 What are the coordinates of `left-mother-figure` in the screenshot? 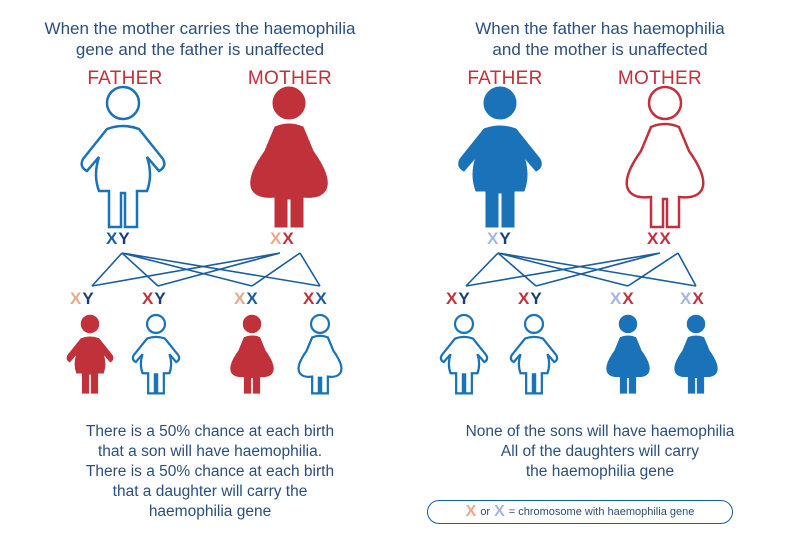 It's located at (289, 157).